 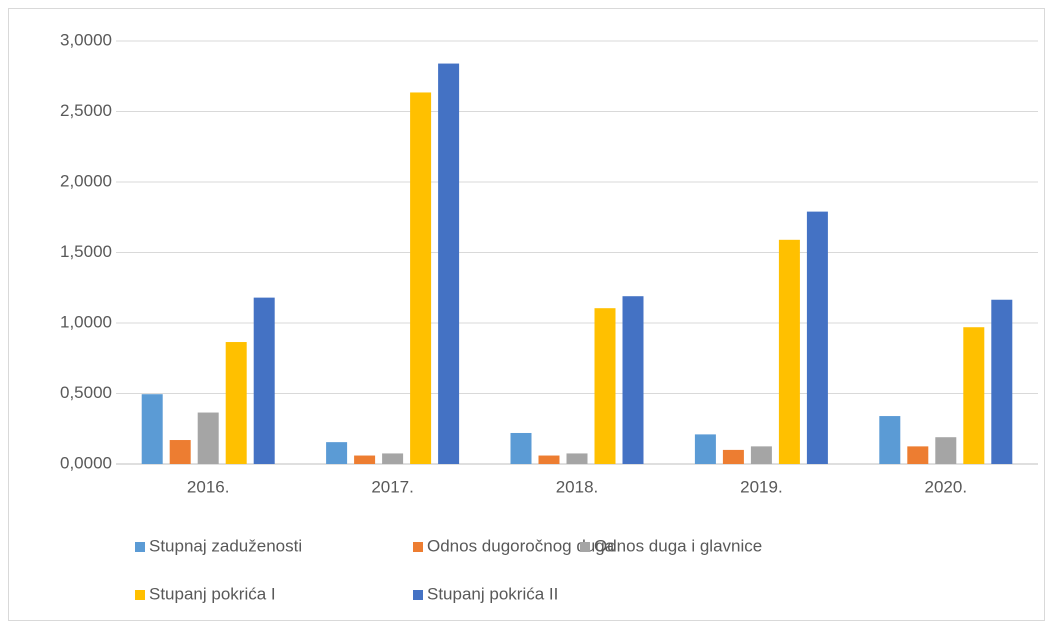 What do you see at coordinates (86, 39) in the screenshot?
I see `y-tick-label: 3,0000` at bounding box center [86, 39].